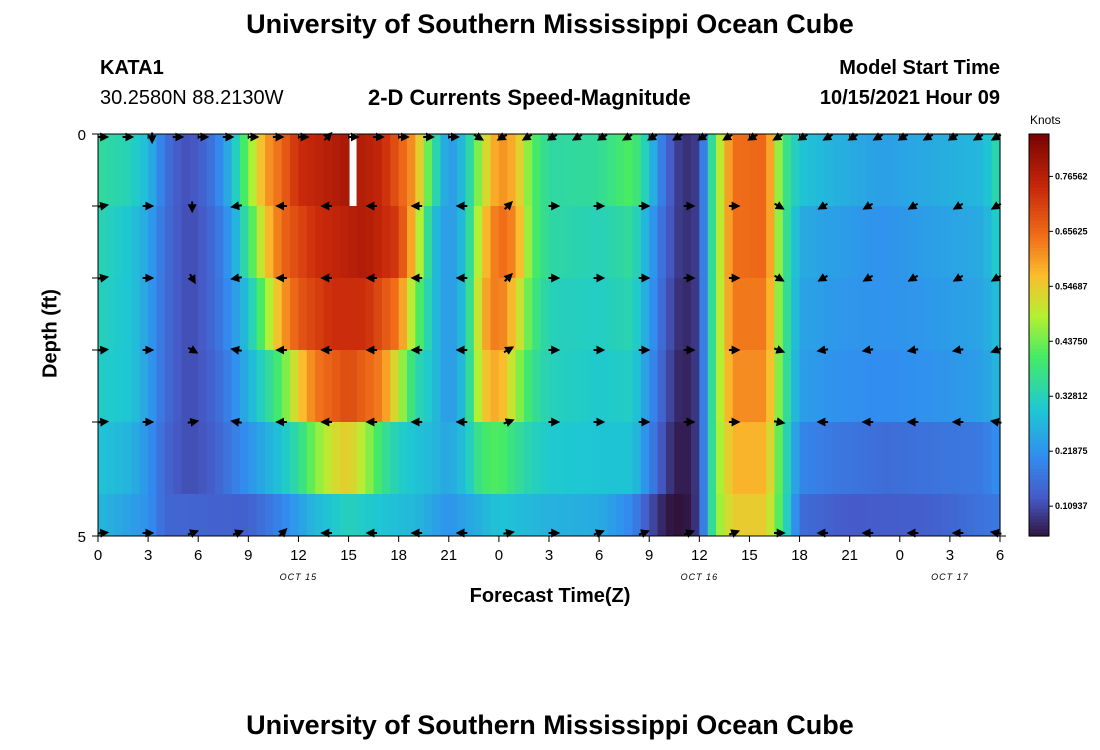 The image size is (1100, 750). What do you see at coordinates (82, 135) in the screenshot?
I see `y-tick-label: 0` at bounding box center [82, 135].